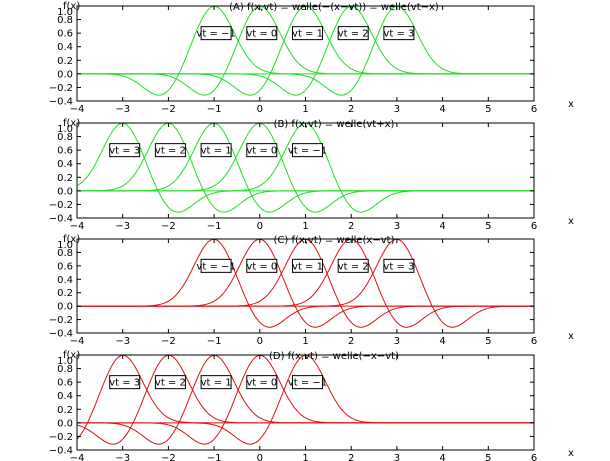  I want to click on y-tick-label-c-4: 0.2, so click(65, 293).